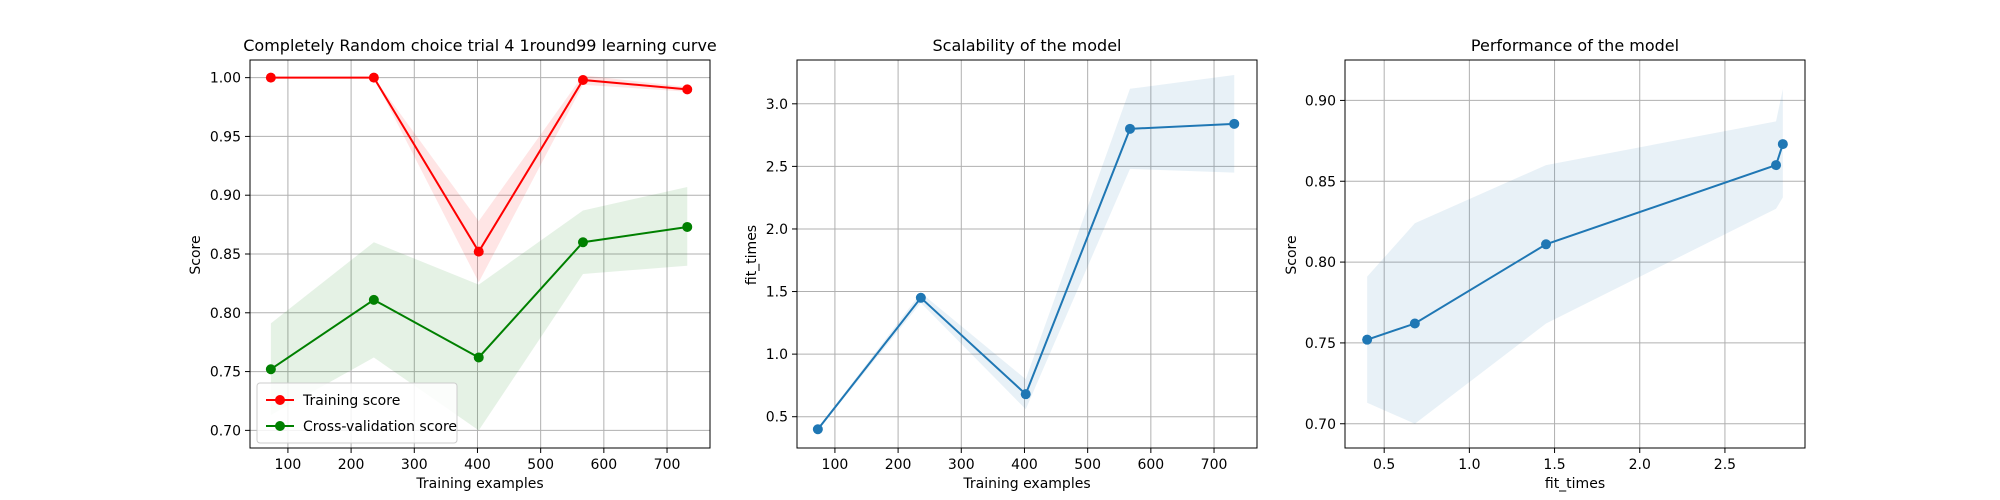 Image resolution: width=2000 pixels, height=500 pixels. Describe the element at coordinates (225, 431) in the screenshot. I see `learning-curve-y-tick-label: 0.70` at that location.